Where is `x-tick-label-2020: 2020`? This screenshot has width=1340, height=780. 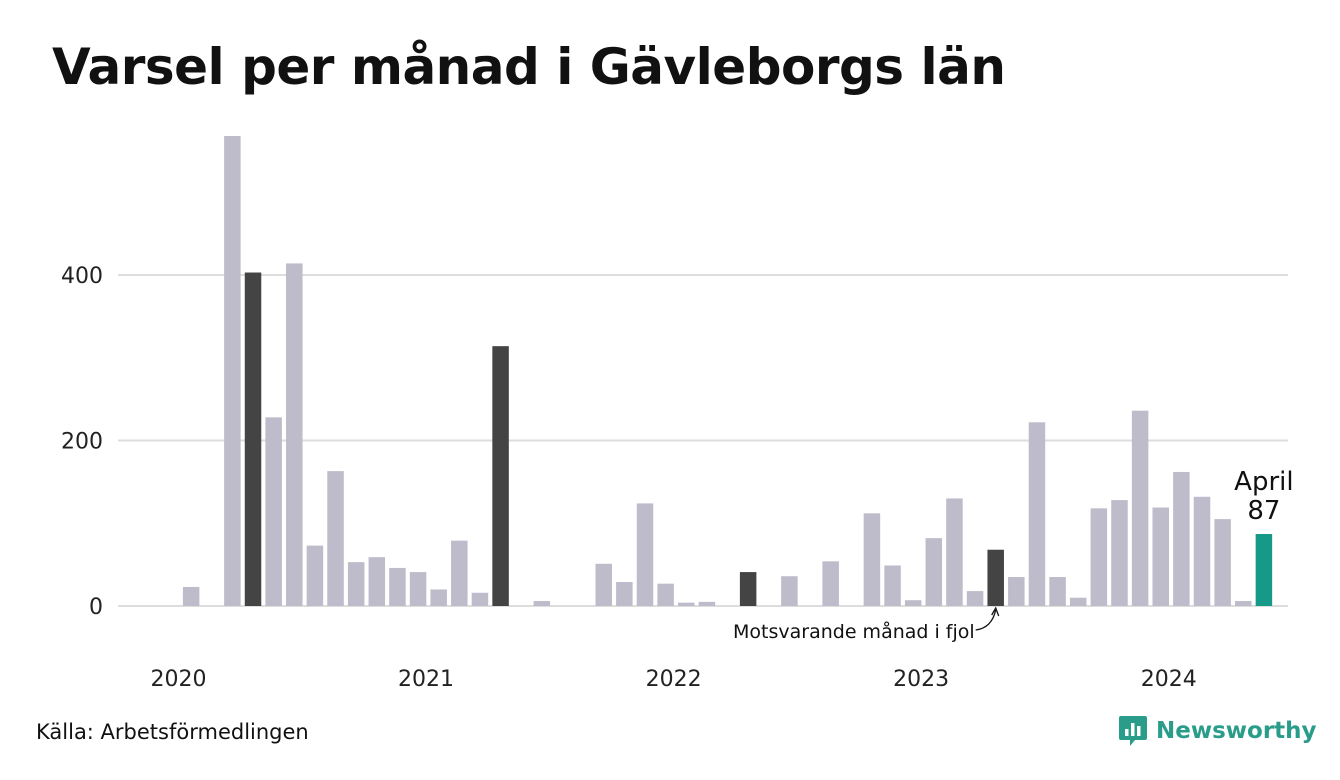
x-tick-label-2020: 2020 is located at coordinates (179, 679).